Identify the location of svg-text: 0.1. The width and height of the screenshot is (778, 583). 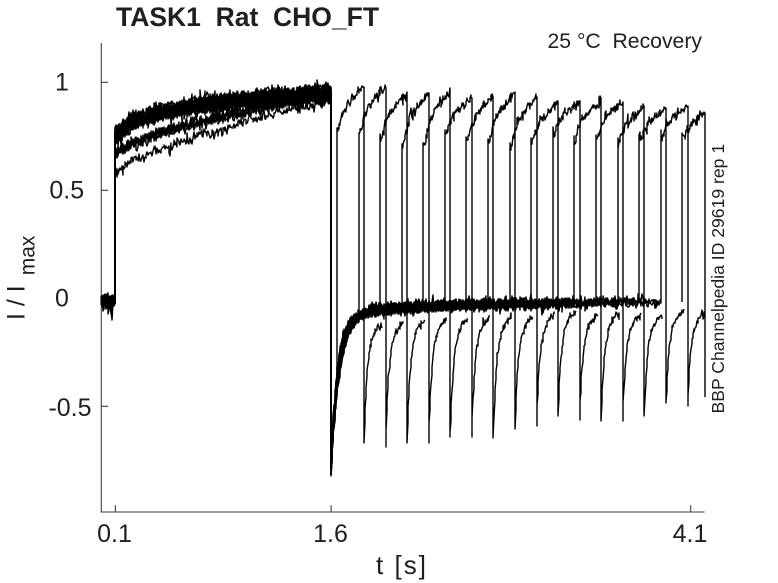
(114, 534).